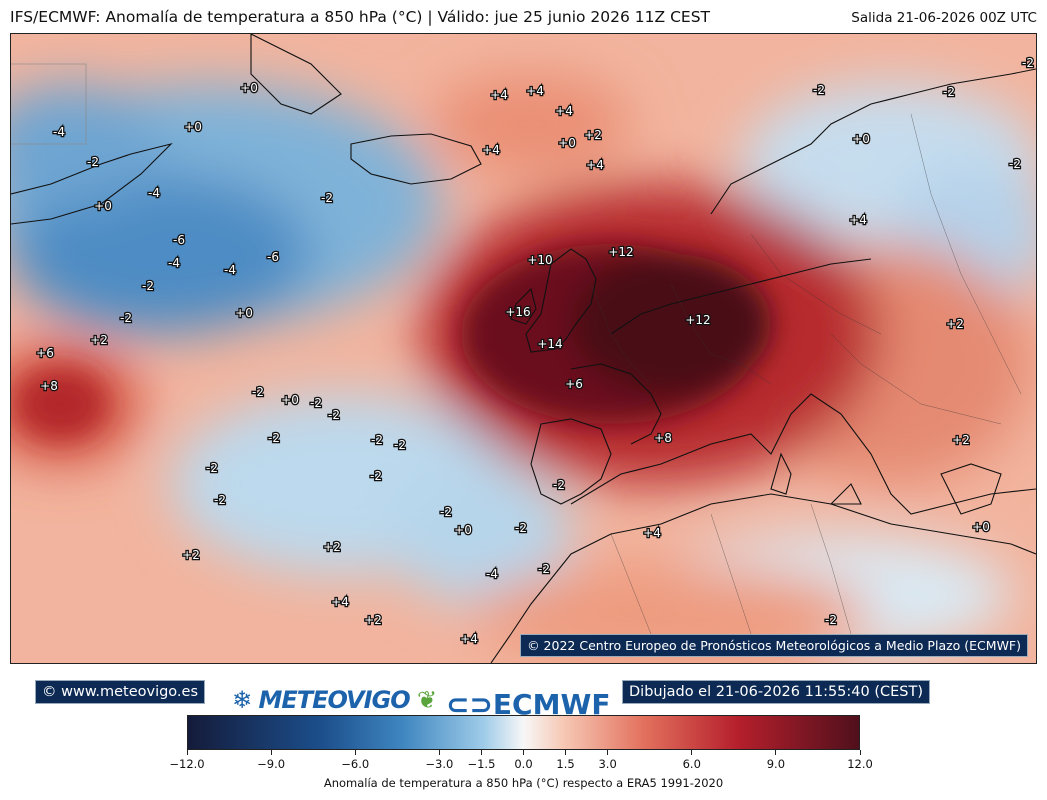  I want to click on colorbar-tick-label: −6.0, so click(355, 764).